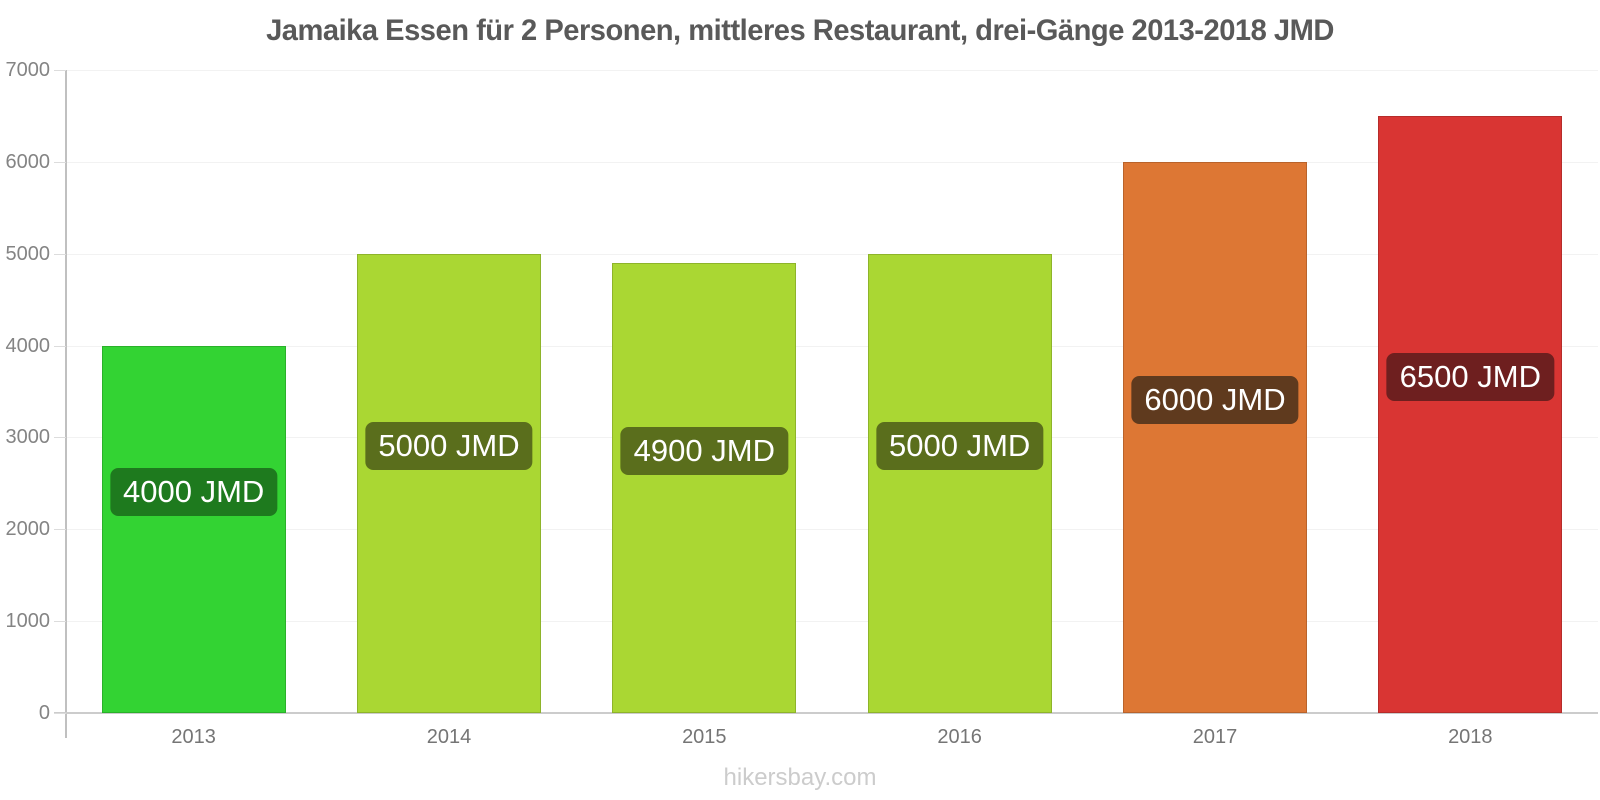 The image size is (1600, 800). What do you see at coordinates (193, 737) in the screenshot?
I see `x-tick-label-2013: 2013` at bounding box center [193, 737].